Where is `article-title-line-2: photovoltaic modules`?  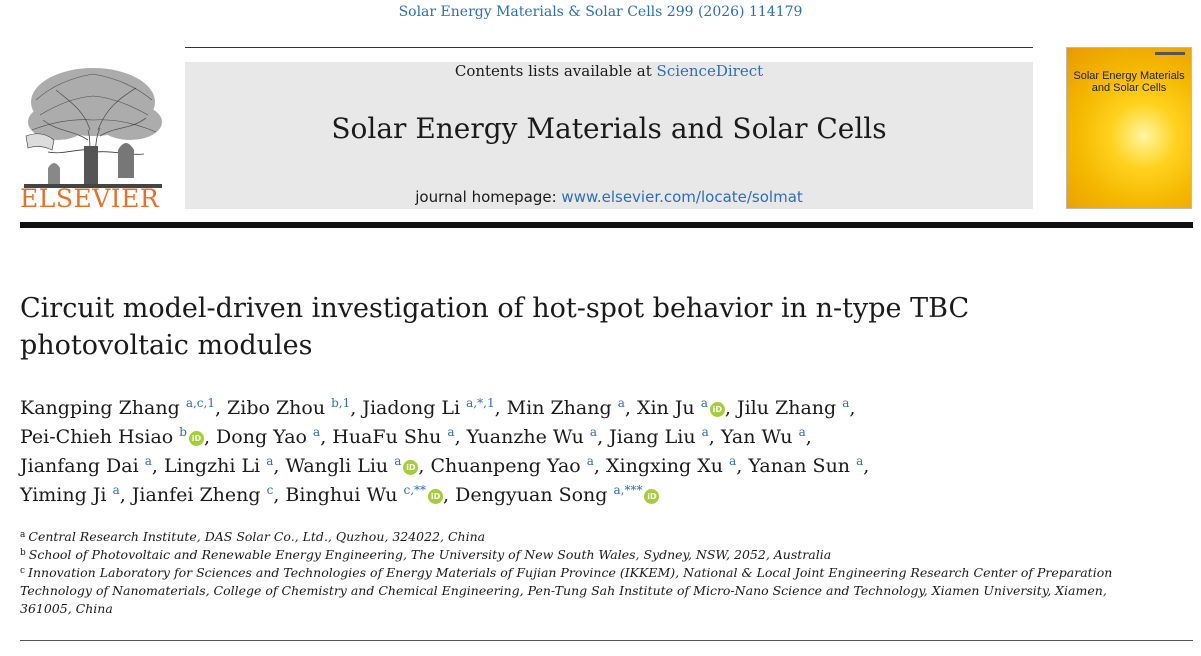 article-title-line-2: photovoltaic modules is located at coordinates (166, 345).